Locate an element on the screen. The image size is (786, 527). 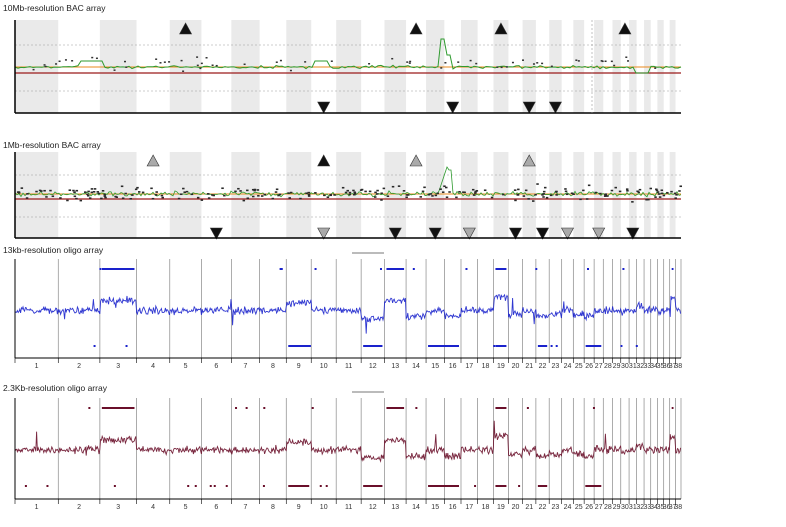
x-tick-label: 1 is located at coordinates (37, 507).